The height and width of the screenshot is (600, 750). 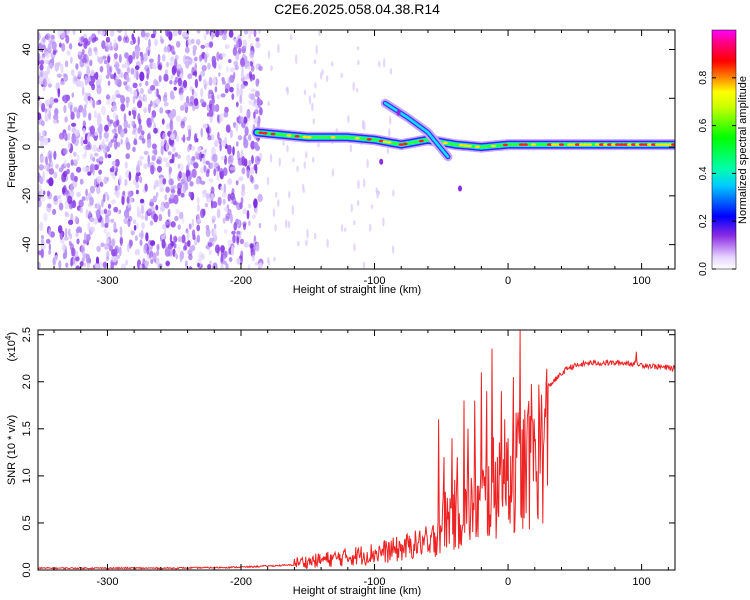 I want to click on spectrogram-xlabel: Height of straight line (km), so click(x=357, y=290).